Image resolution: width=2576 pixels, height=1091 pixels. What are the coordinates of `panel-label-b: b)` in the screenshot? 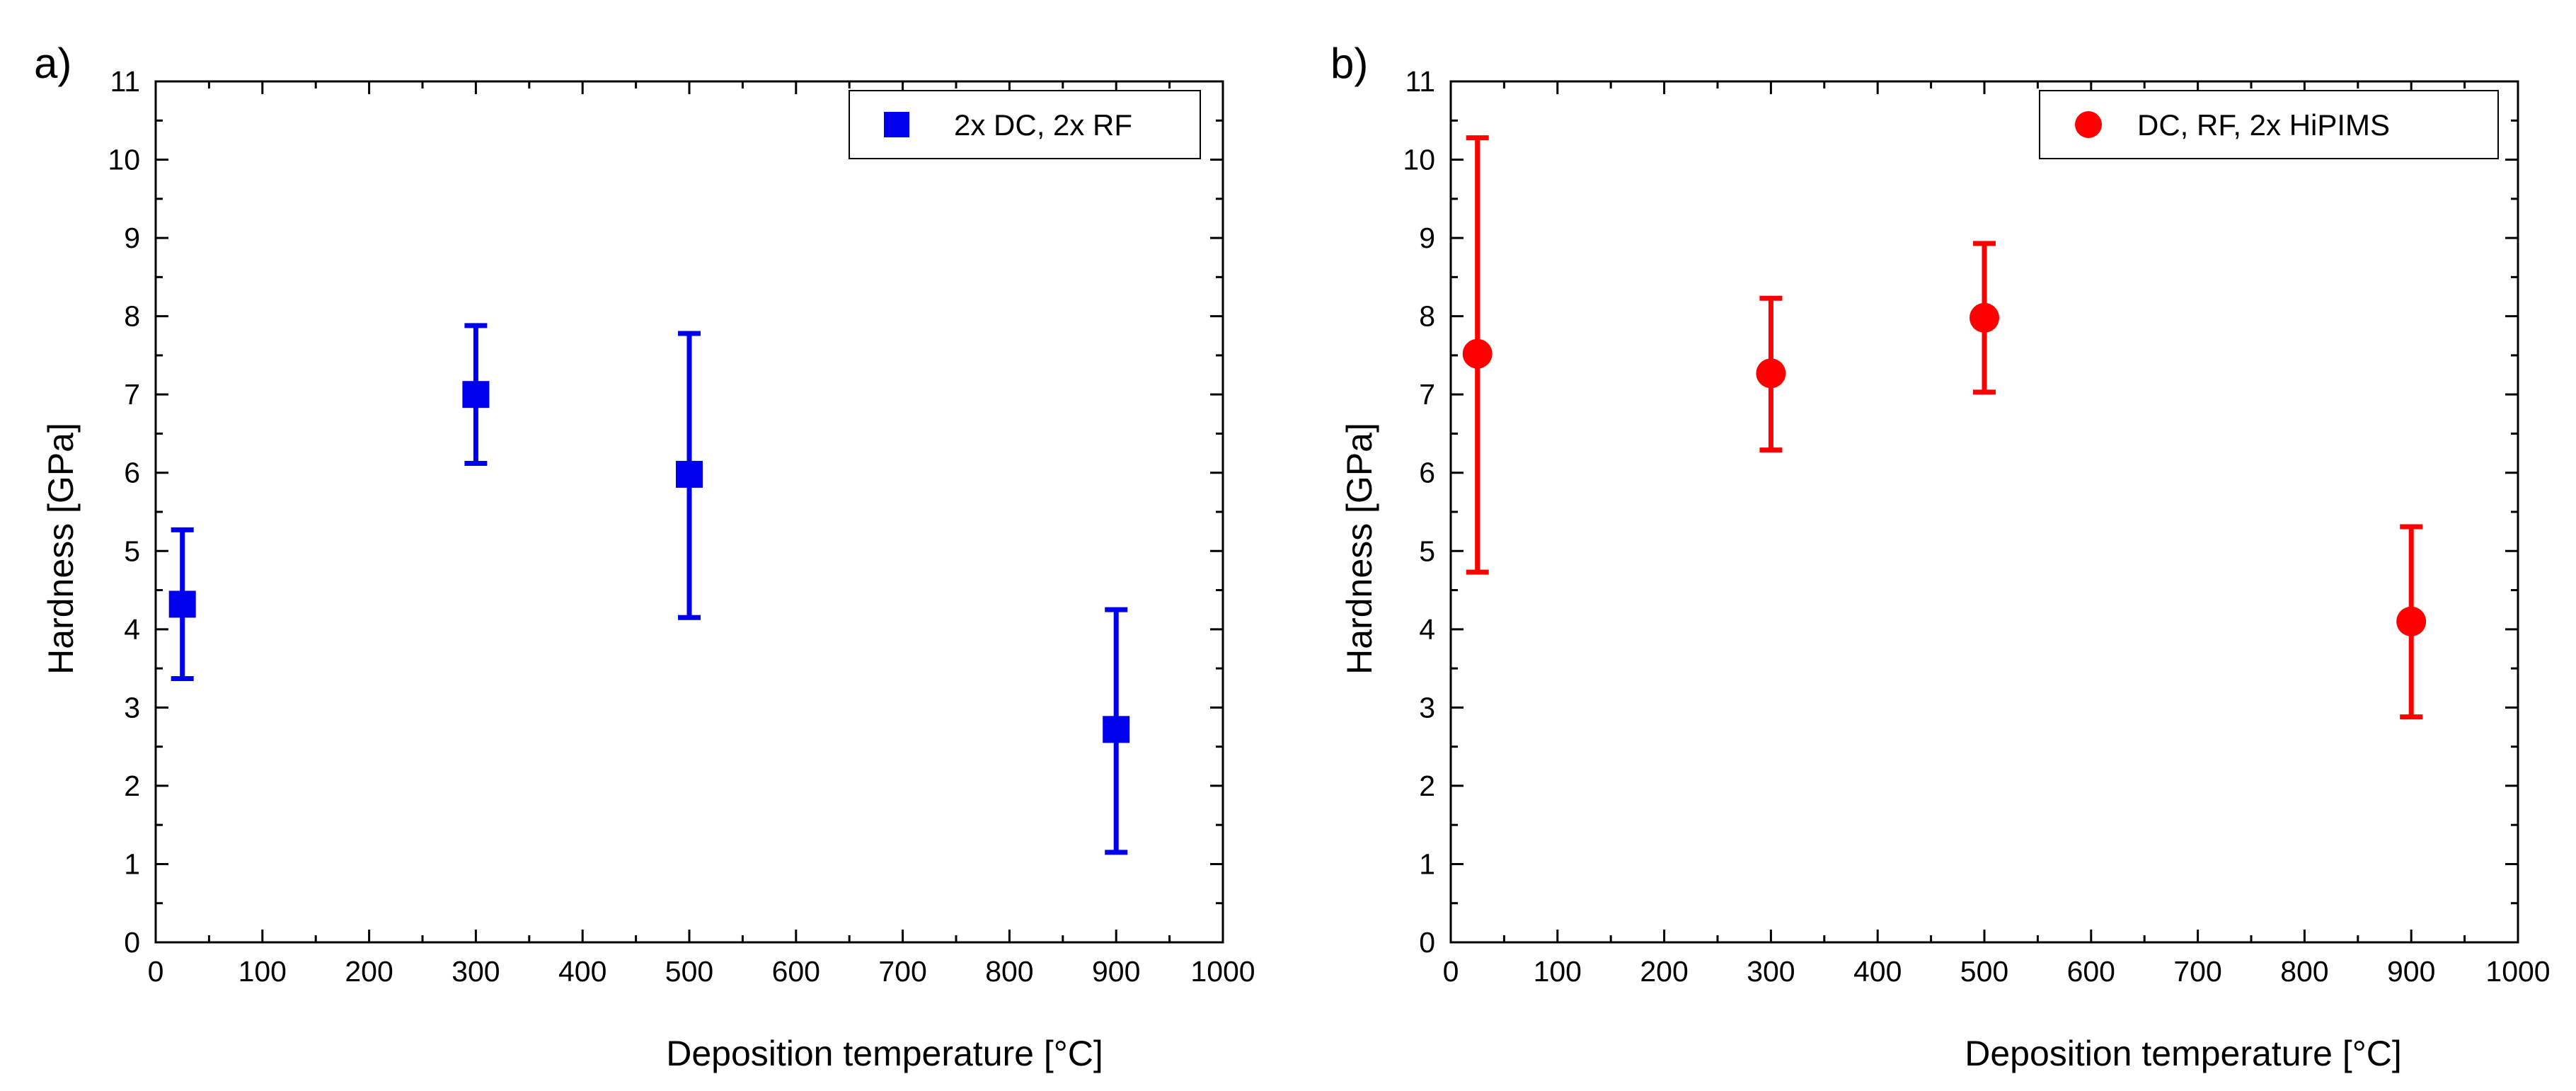 It's located at (1349, 63).